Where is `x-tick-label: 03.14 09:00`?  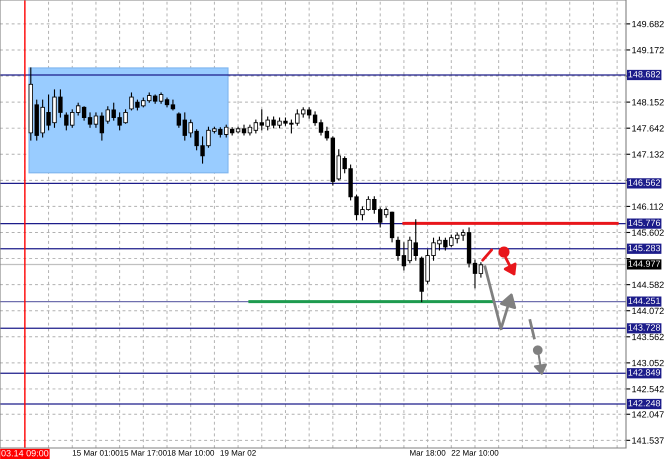
x-tick-label: 03.14 09:00 is located at coordinates (24, 453).